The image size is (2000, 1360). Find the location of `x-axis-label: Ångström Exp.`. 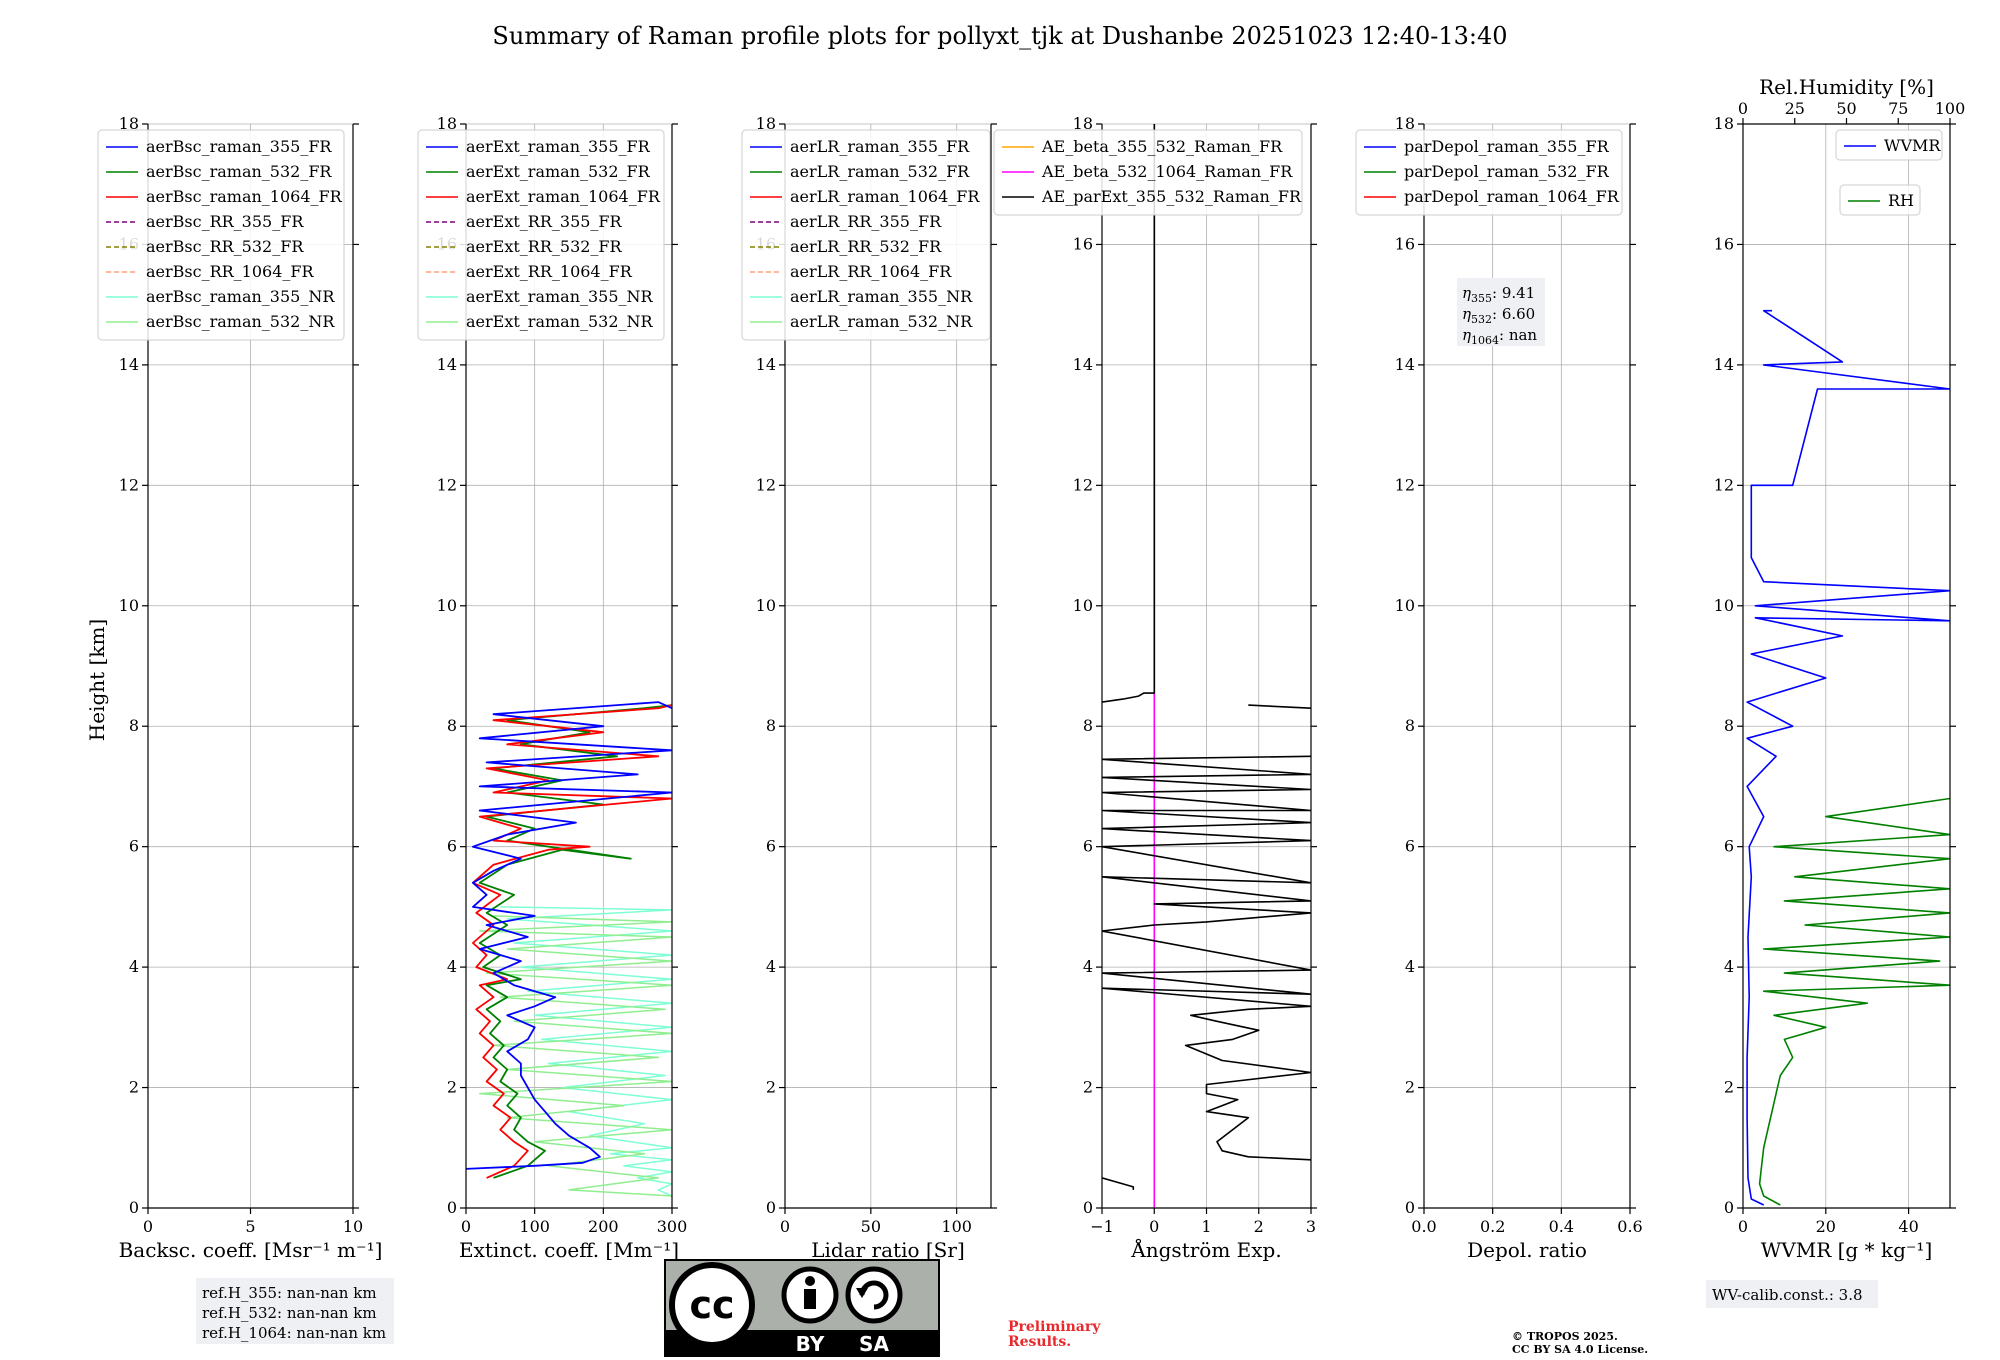

x-axis-label: Ångström Exp. is located at coordinates (1205, 1249).